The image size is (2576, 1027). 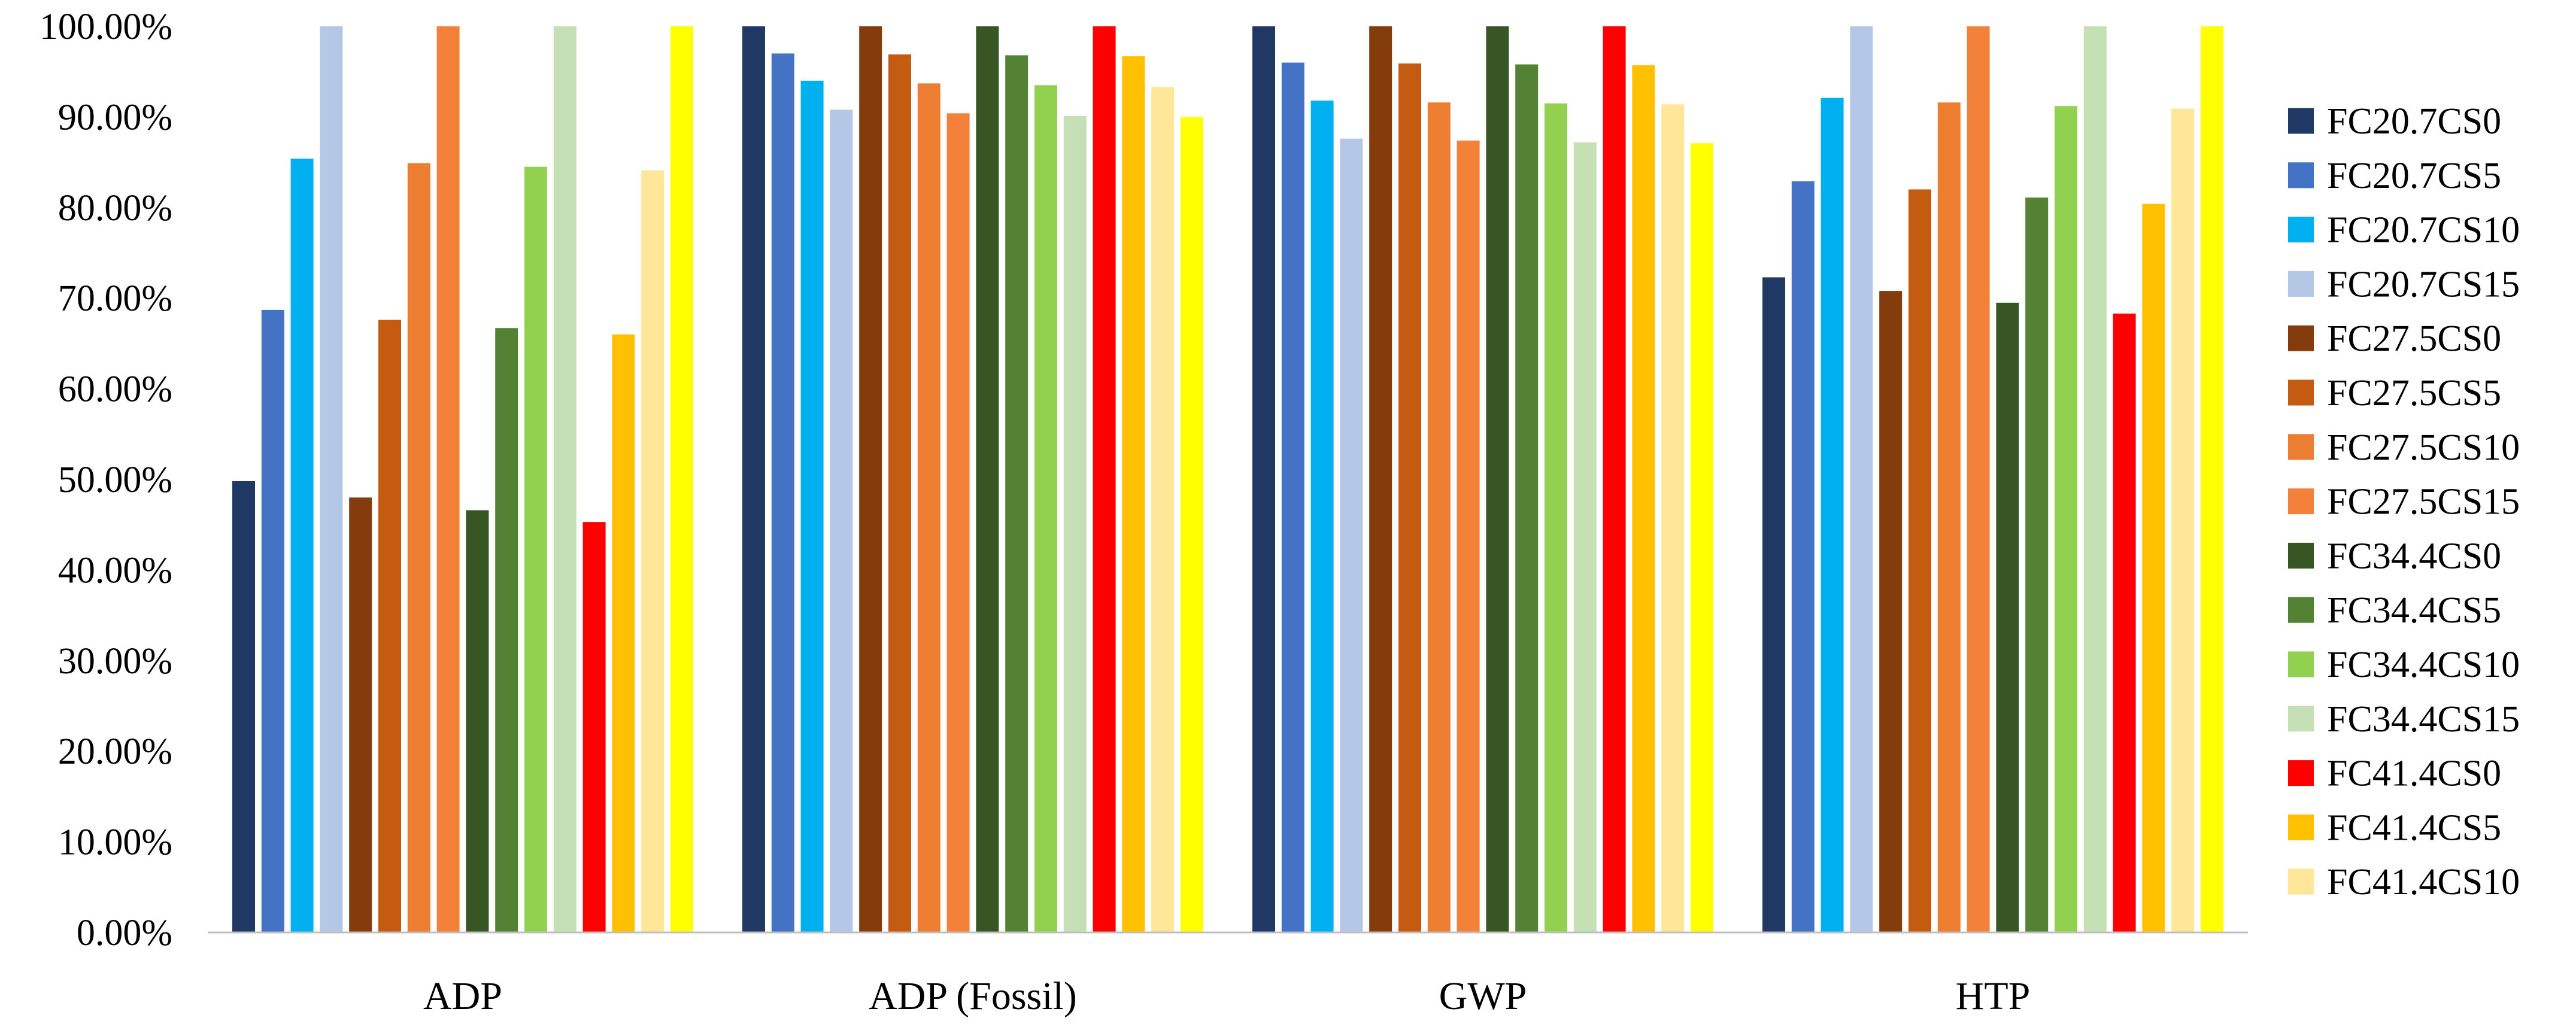 I want to click on y-tick-label: 60.00%, so click(x=115, y=389).